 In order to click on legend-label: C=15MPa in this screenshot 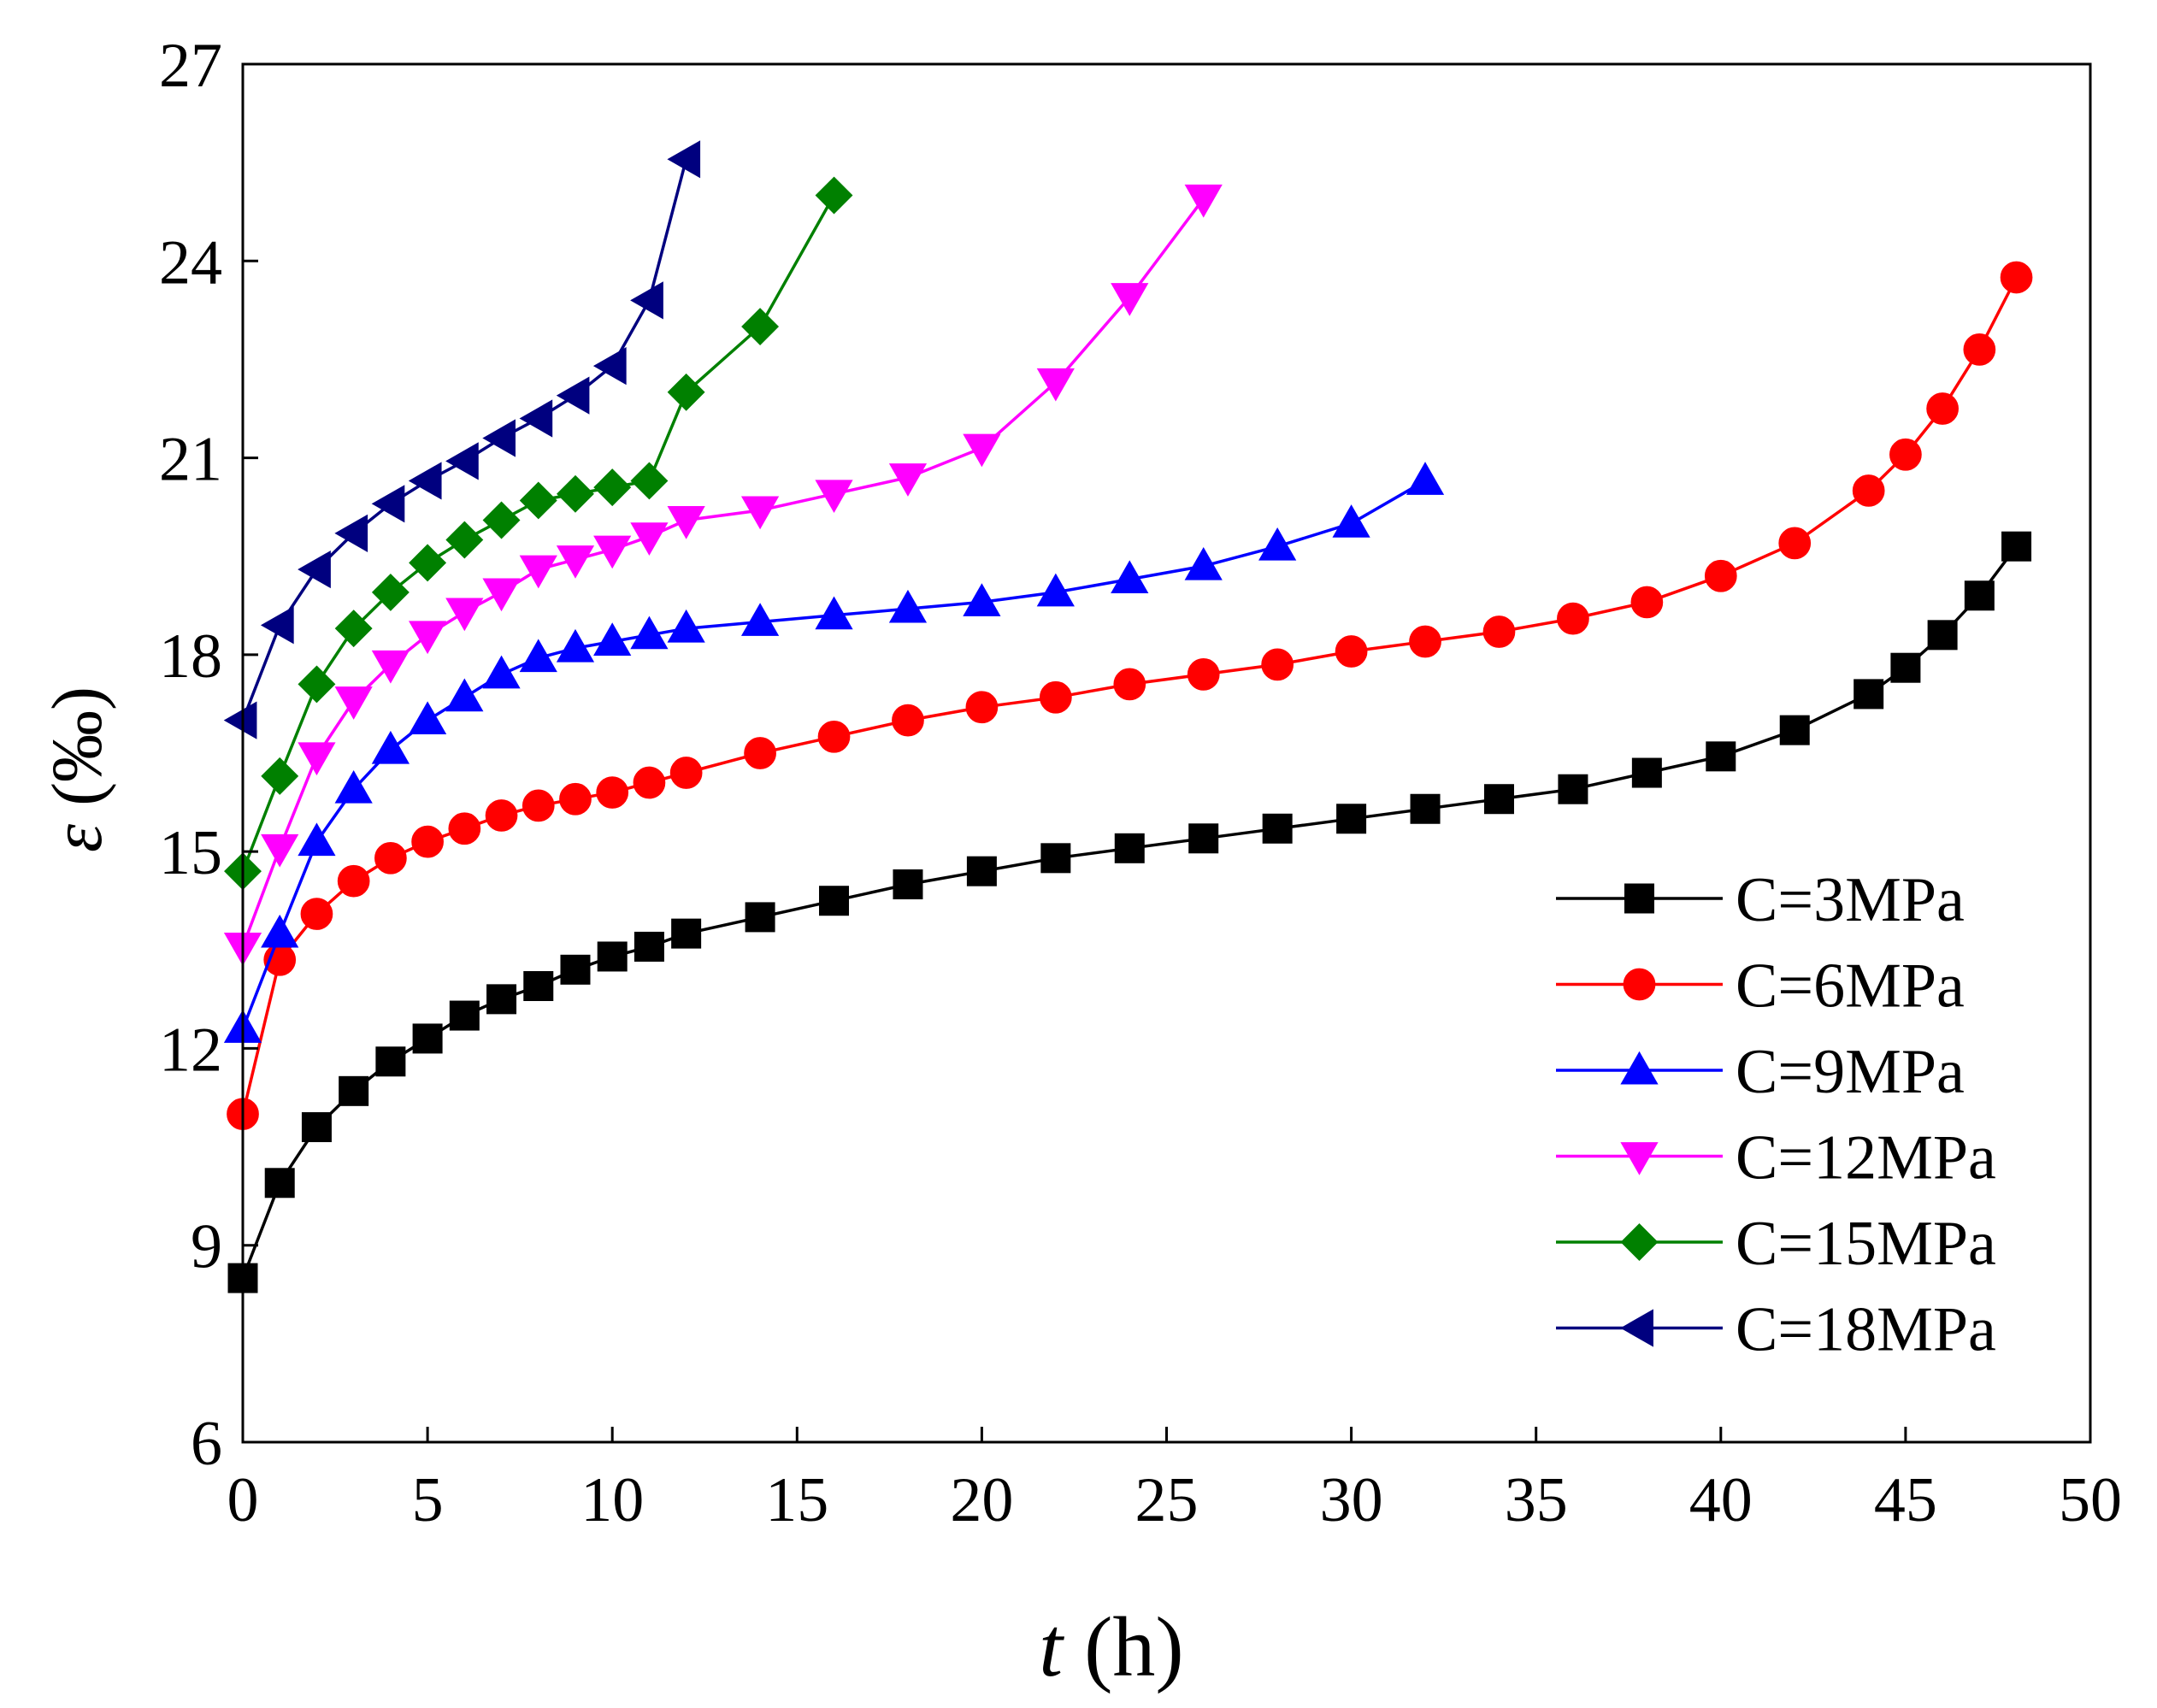, I will do `click(1866, 1244)`.